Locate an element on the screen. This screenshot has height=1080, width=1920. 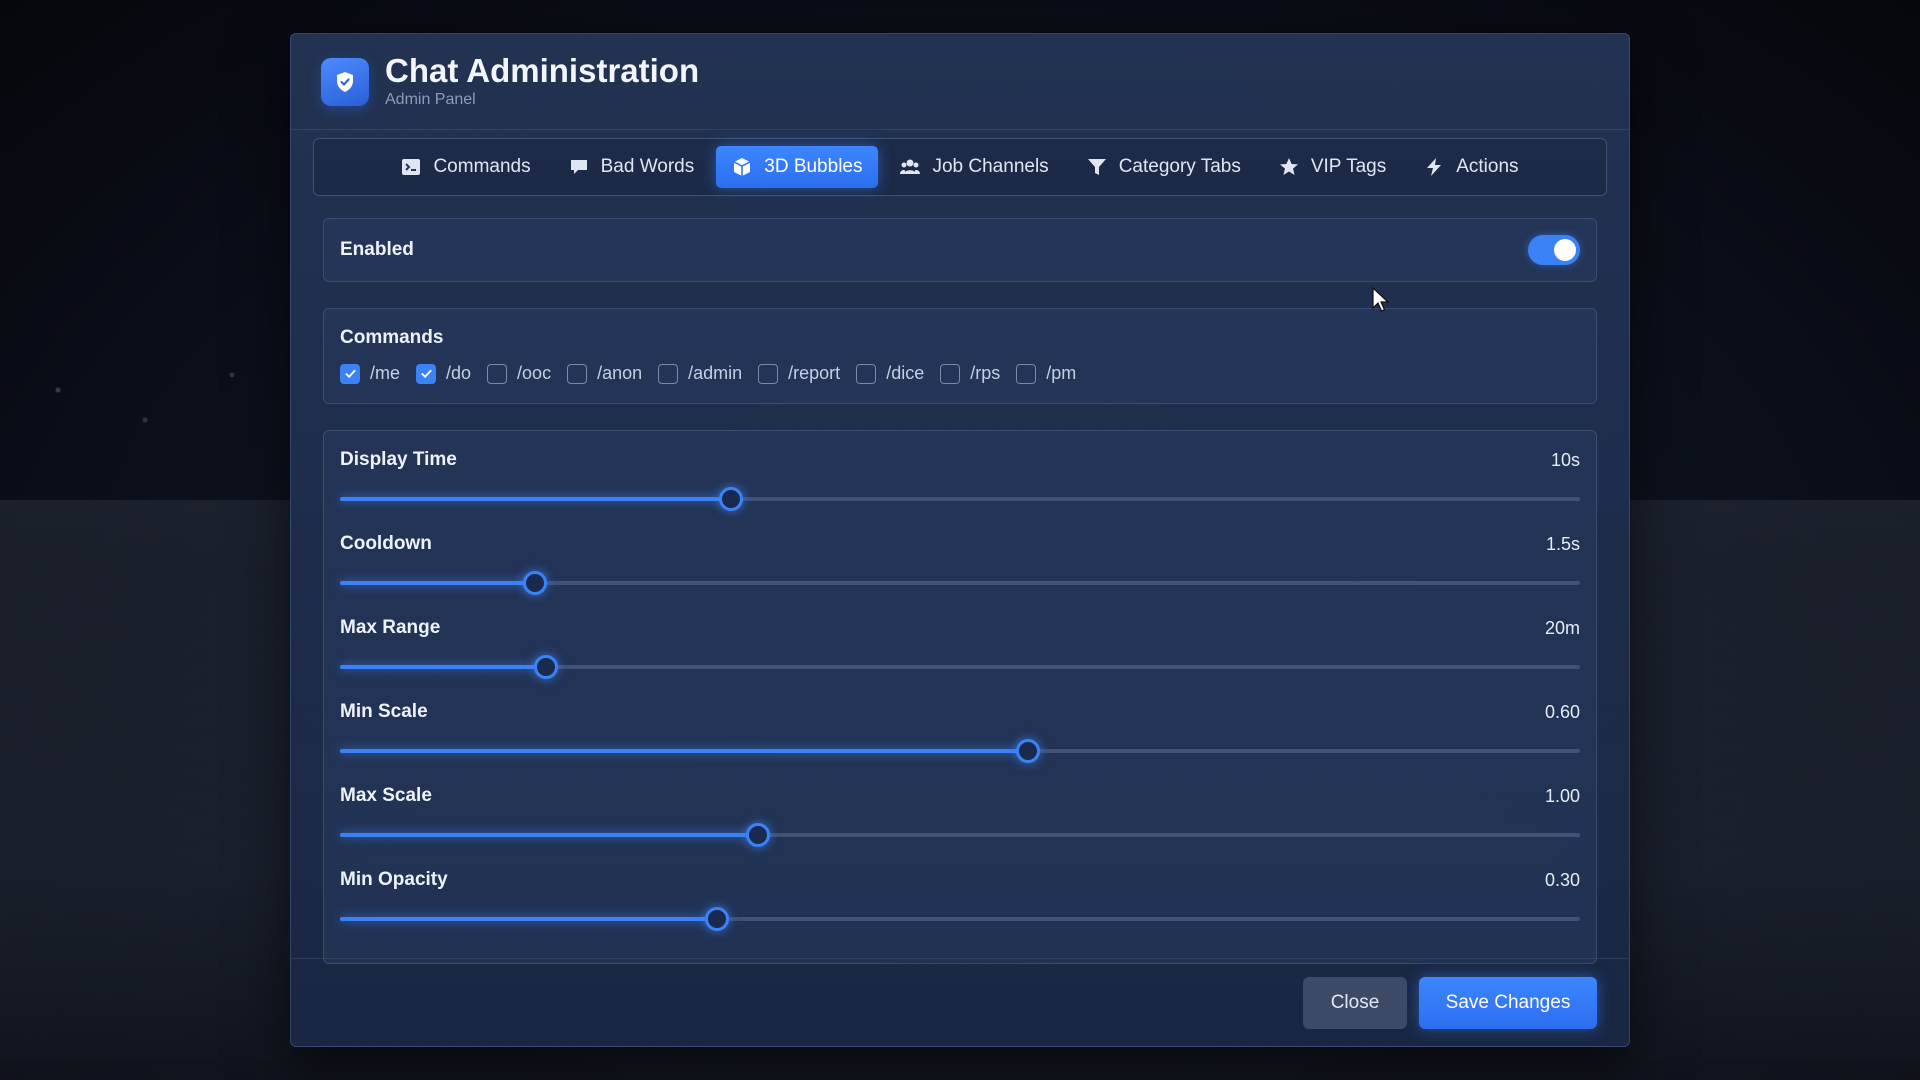
command-label: /dice is located at coordinates (905, 373).